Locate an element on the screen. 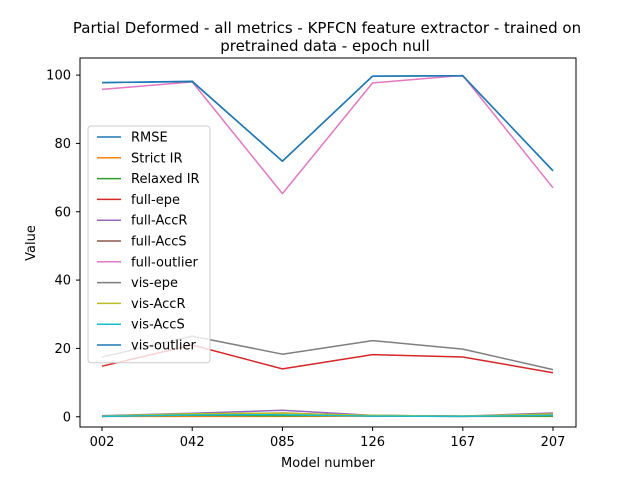  y-axis-ticks: 0 20 40 60 80 100 is located at coordinates (63, 247).